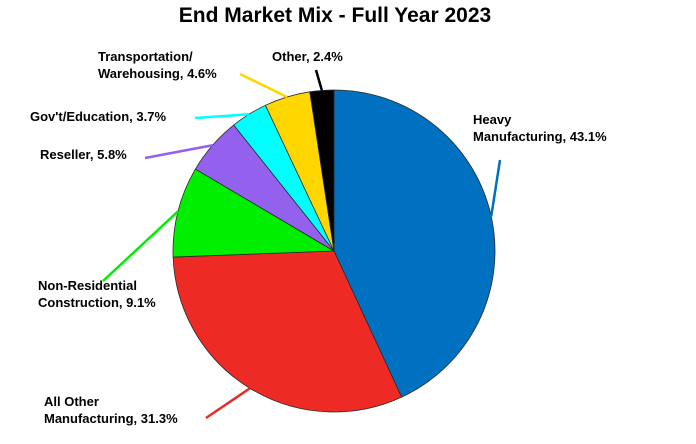 This screenshot has height=444, width=696. Describe the element at coordinates (228, 403) in the screenshot. I see `leader-line-all-other-manufacturing` at that location.